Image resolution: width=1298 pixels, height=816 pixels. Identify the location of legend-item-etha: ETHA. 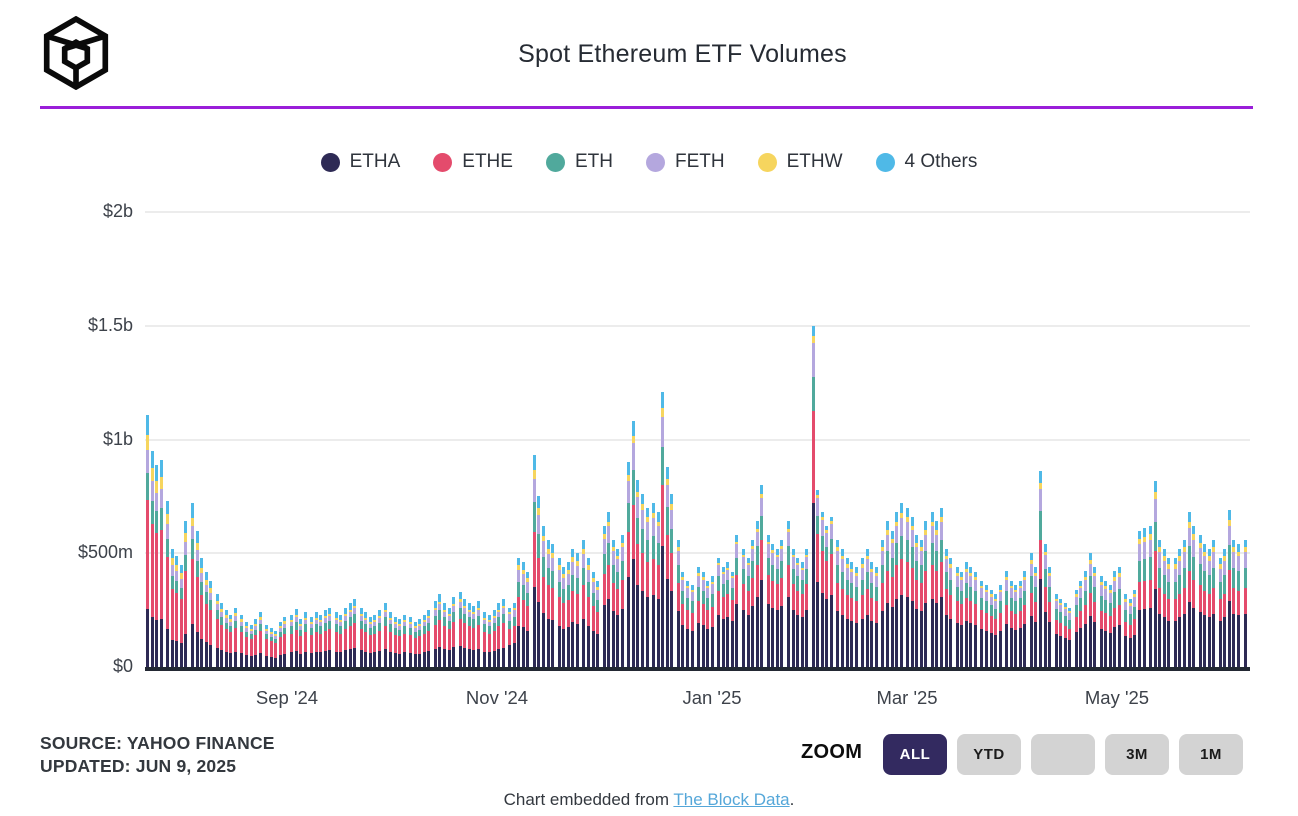
(360, 162).